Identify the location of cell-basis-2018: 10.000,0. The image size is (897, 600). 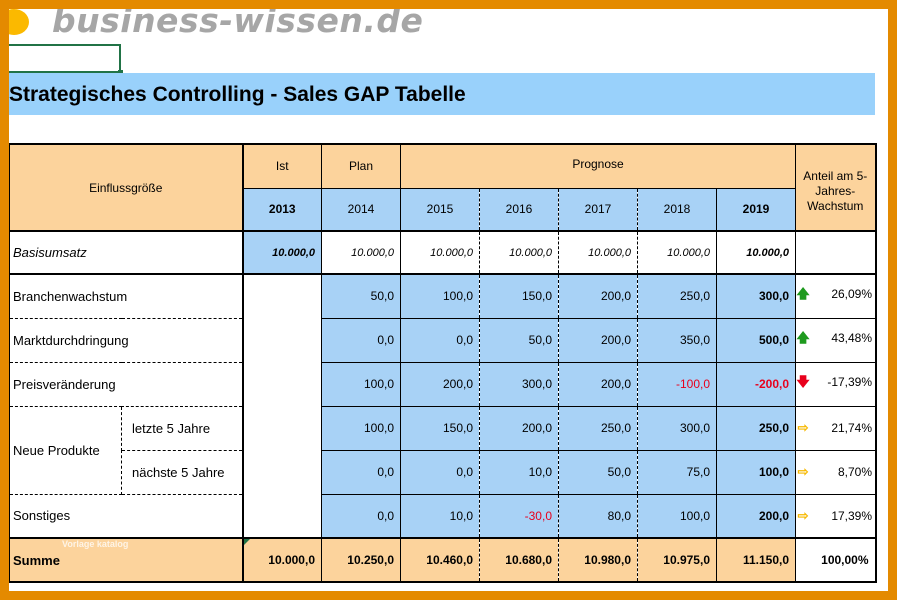
(677, 253).